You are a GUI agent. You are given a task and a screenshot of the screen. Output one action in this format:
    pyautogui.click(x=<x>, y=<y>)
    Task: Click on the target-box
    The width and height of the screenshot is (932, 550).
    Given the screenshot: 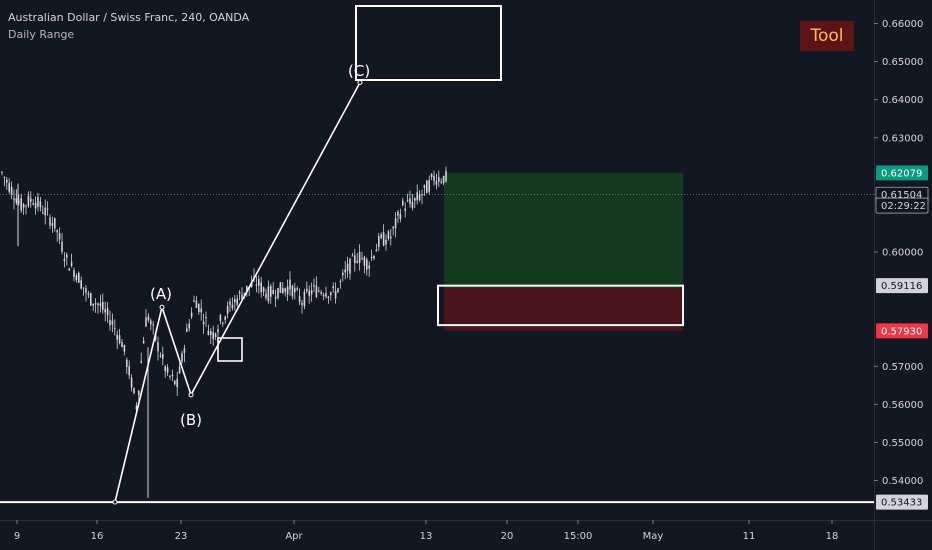 What is the action you would take?
    pyautogui.click(x=428, y=43)
    